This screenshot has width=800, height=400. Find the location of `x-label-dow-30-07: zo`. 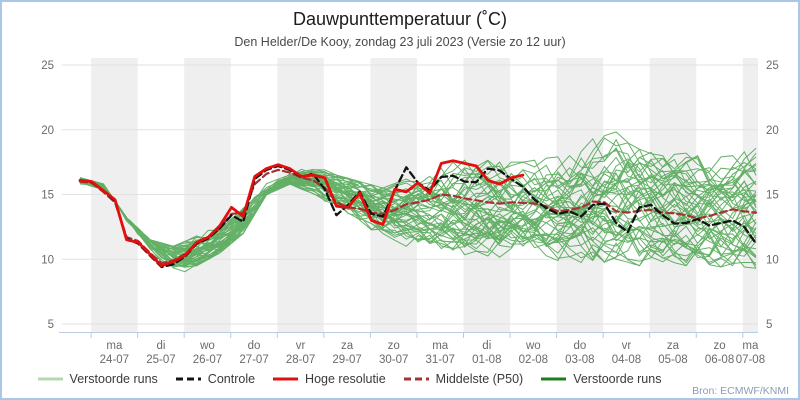

x-label-dow-30-07: zo is located at coordinates (394, 346).